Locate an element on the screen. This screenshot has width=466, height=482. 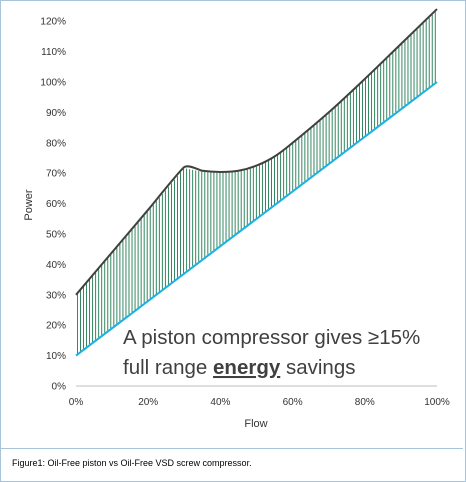
y-tick-label: 110% is located at coordinates (53, 52).